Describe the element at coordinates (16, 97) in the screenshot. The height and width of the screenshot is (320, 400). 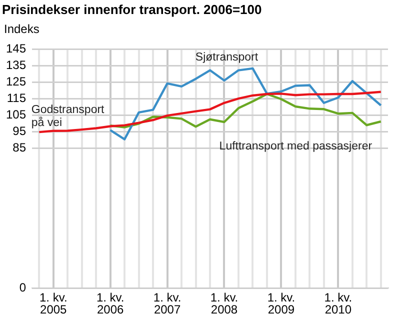
I see `y-tick-label: 115` at that location.